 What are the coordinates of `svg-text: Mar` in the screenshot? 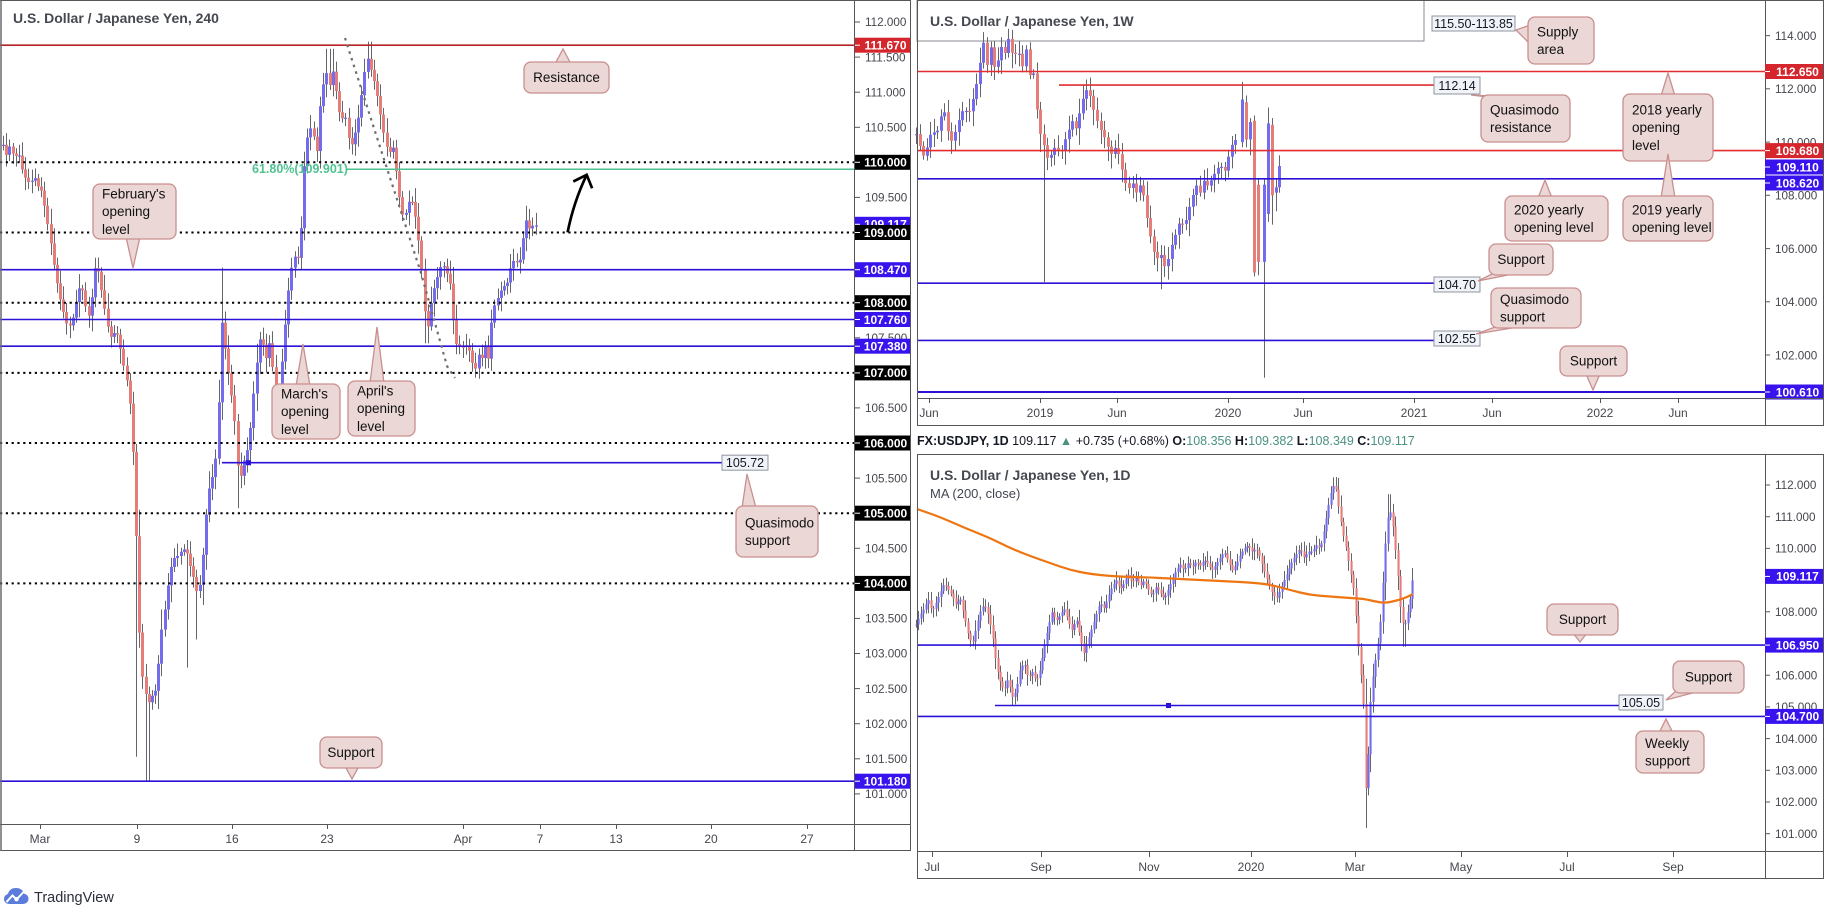 It's located at (1355, 867).